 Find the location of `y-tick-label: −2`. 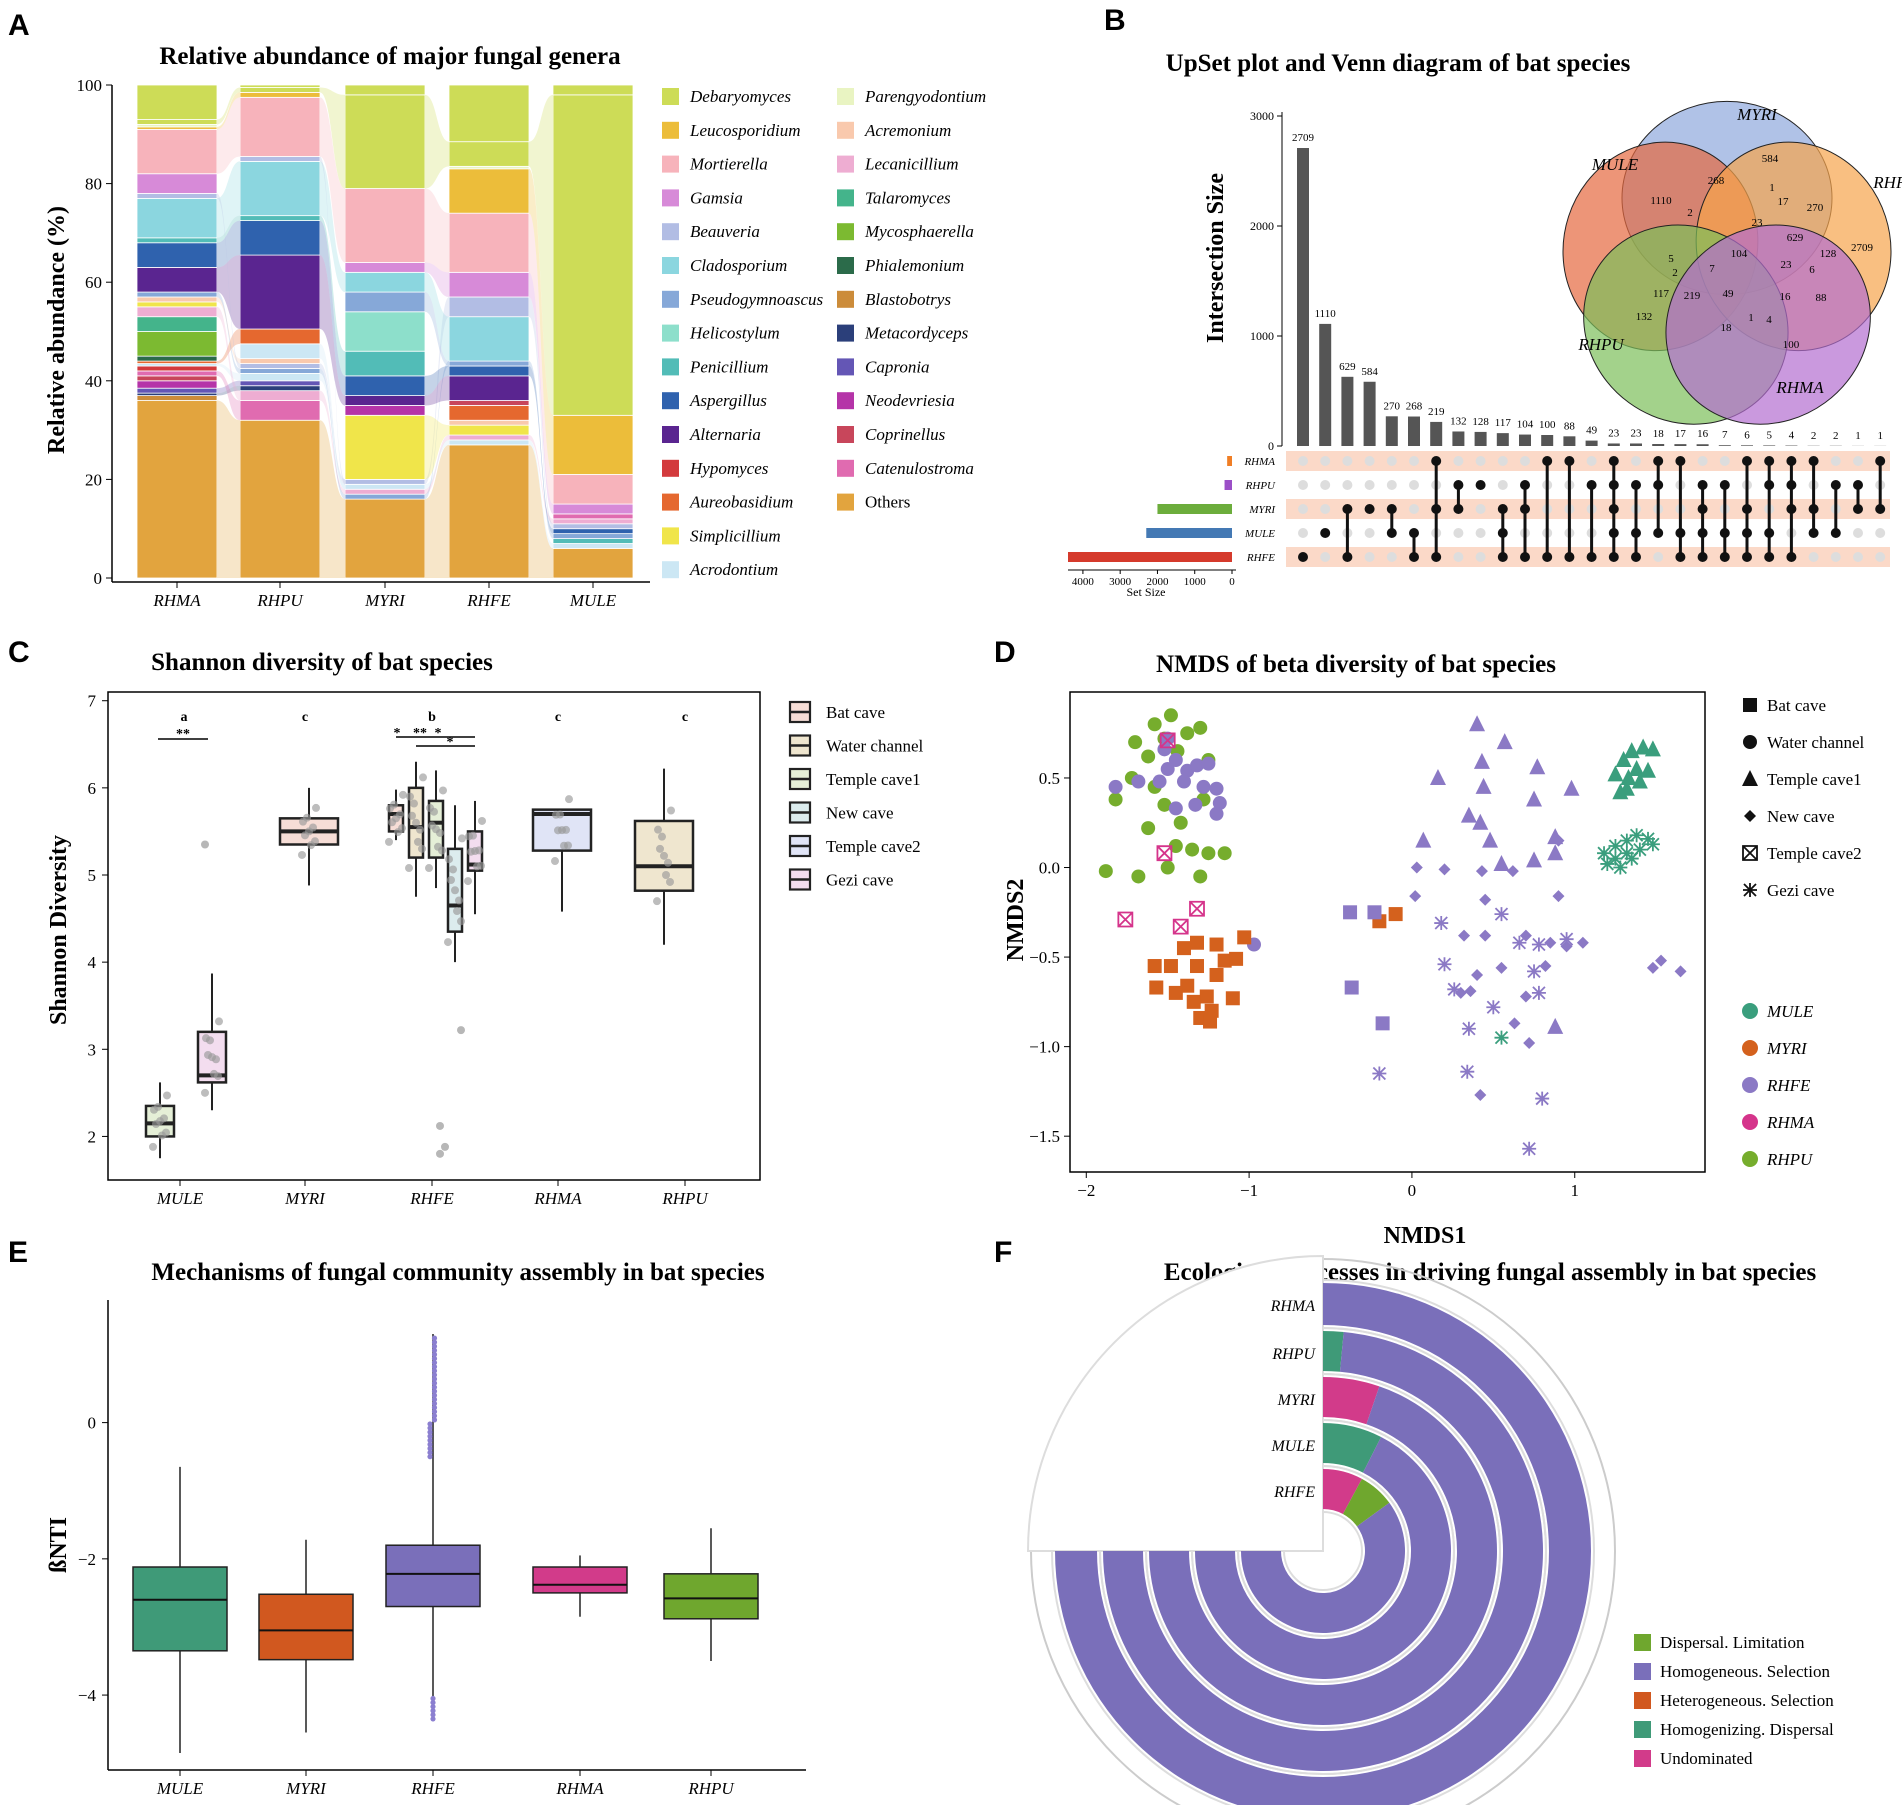

y-tick-label: −2 is located at coordinates (87, 1559).